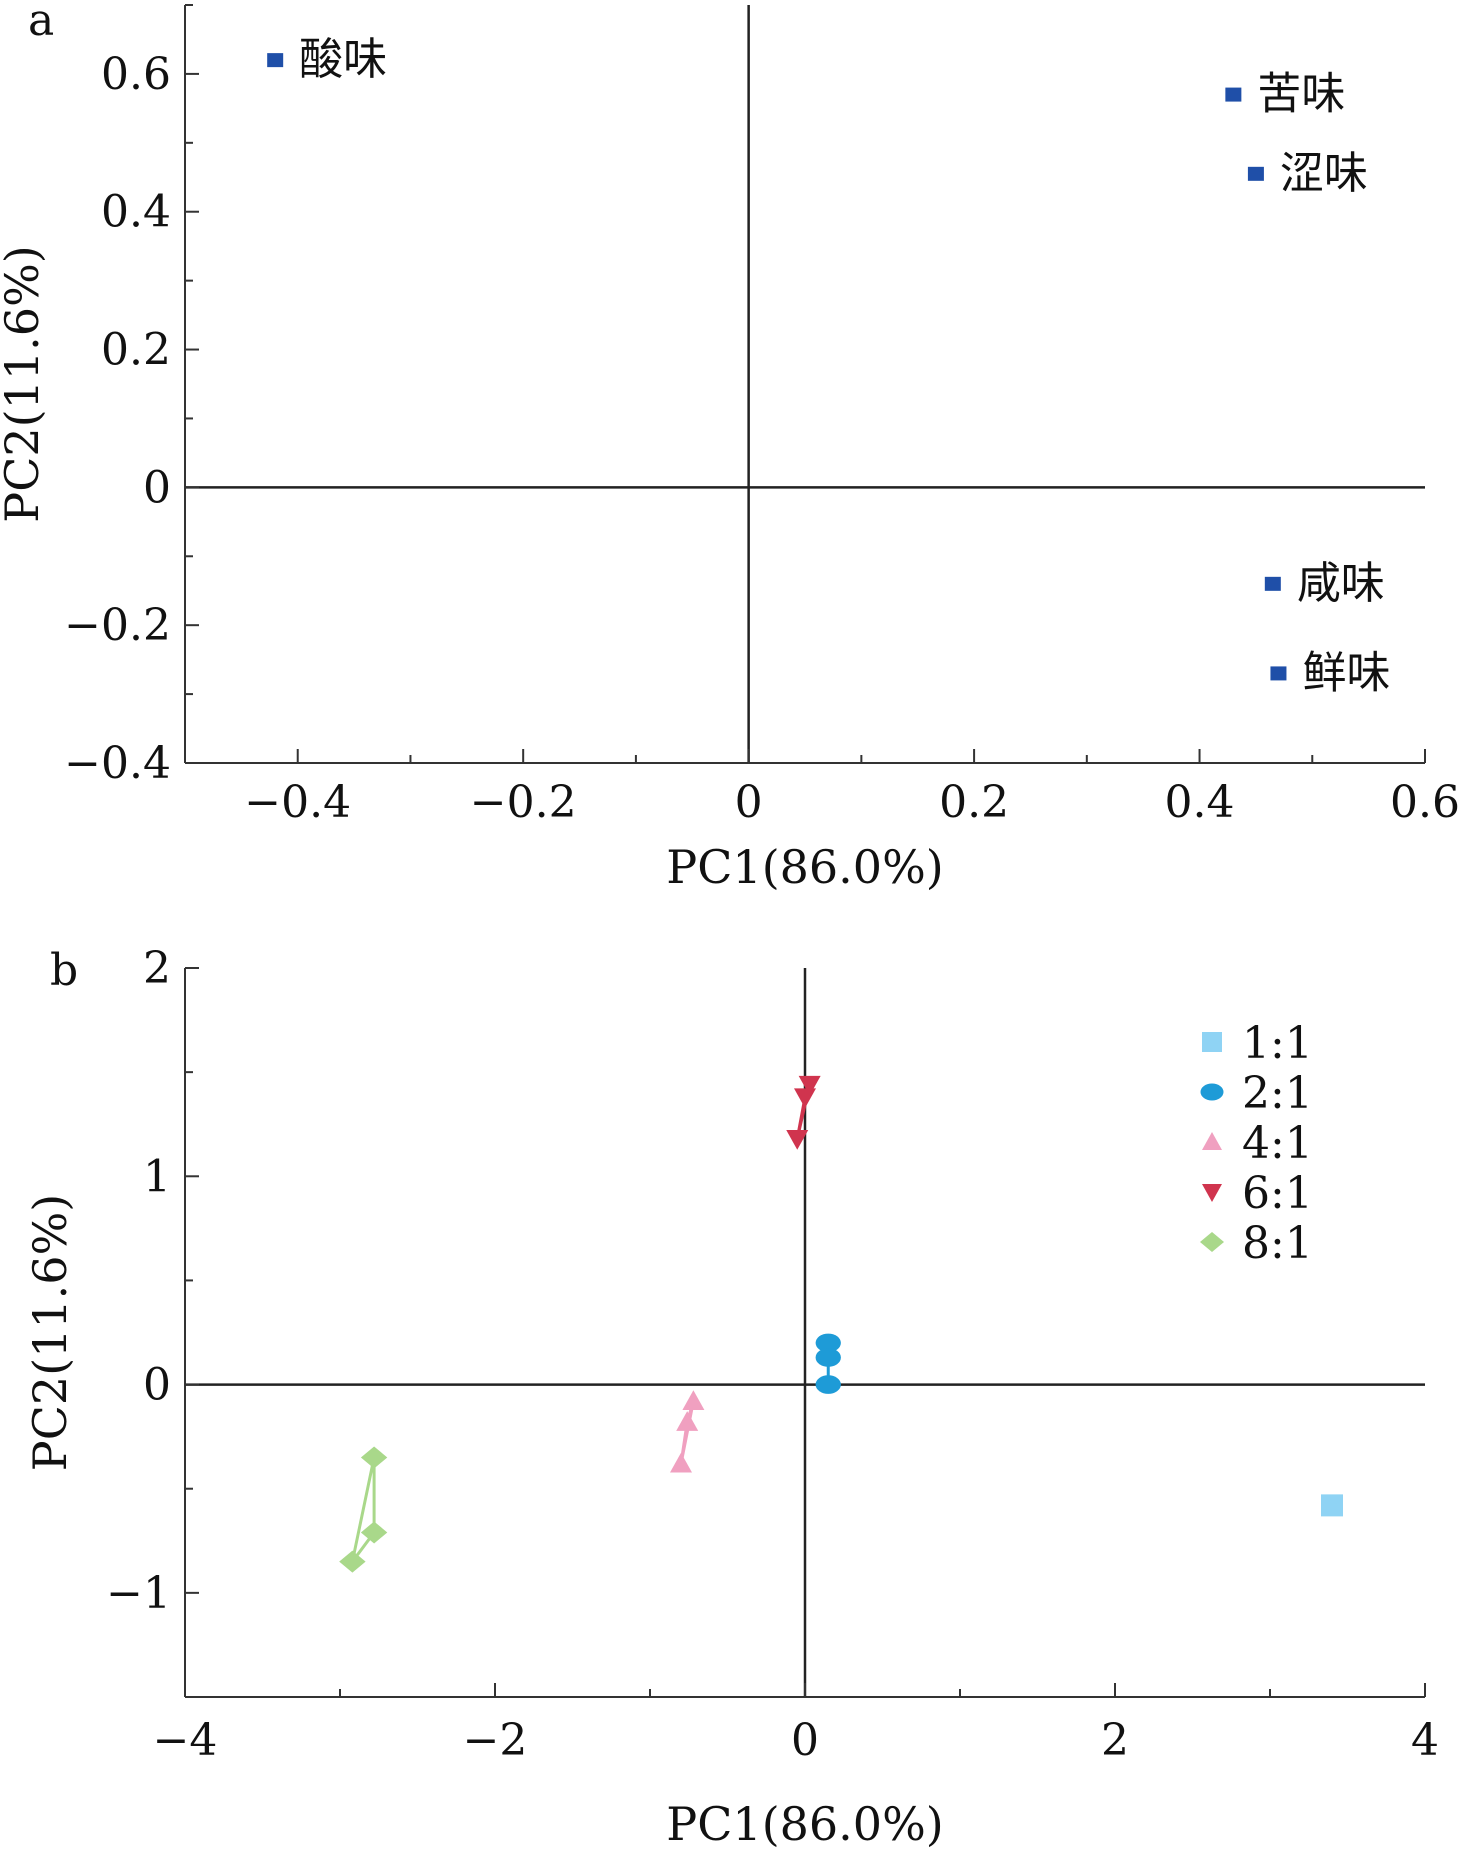  I want to click on legend-item: 2:1, so click(1256, 1093).